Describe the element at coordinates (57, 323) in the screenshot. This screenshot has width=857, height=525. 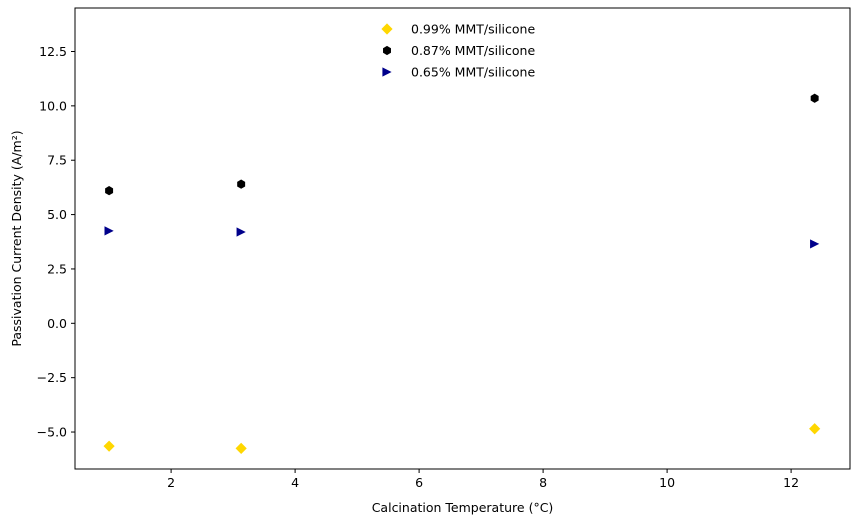
I see `y-tick-label: 0.0` at that location.